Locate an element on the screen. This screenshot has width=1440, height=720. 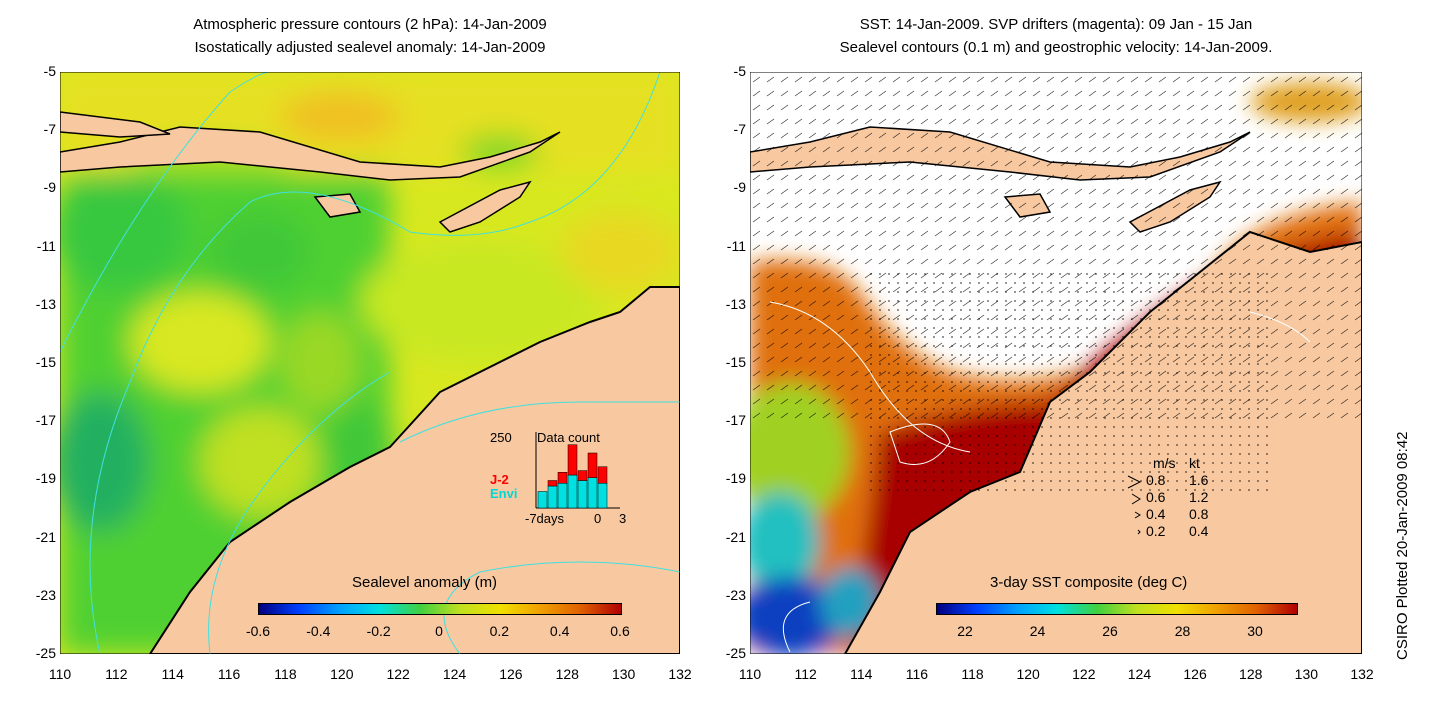
left-y-tick: -13 is located at coordinates (45, 303).